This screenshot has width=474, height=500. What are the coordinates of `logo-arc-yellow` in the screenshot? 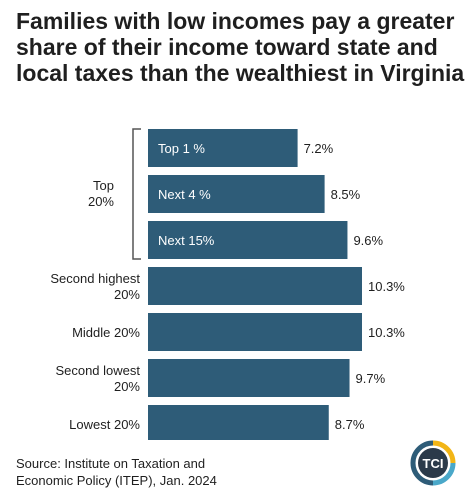 It's located at (444, 452).